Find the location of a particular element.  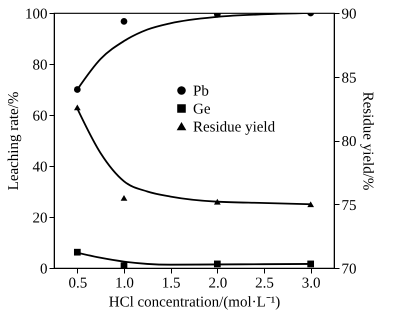

y2-tick-label: 85 is located at coordinates (349, 78).